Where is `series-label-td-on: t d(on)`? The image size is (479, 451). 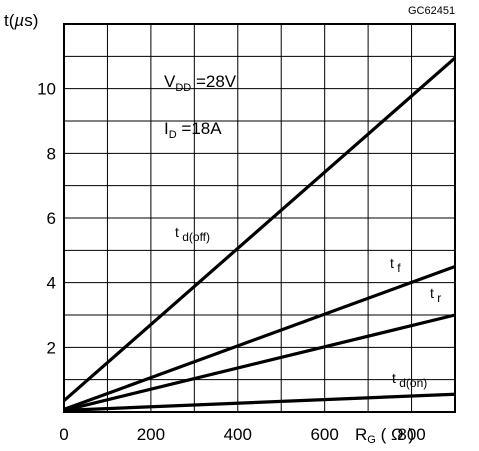
series-label-td-on: t d(on) is located at coordinates (409, 380).